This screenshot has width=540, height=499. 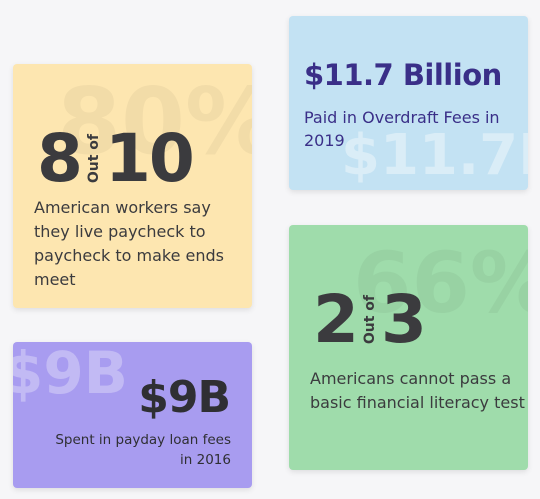 What do you see at coordinates (336, 319) in the screenshot?
I see `stat-numerator: 2` at bounding box center [336, 319].